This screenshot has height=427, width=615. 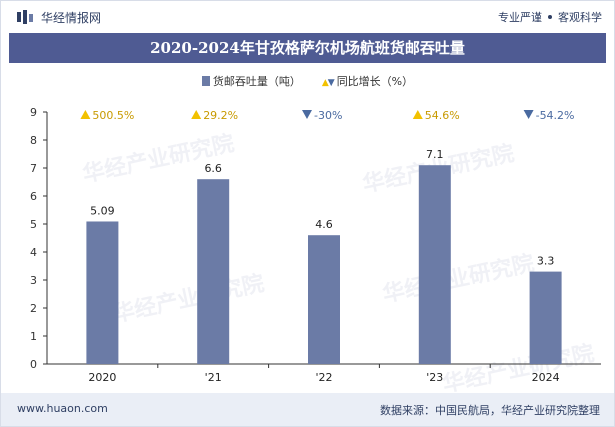 I want to click on slogan-right: 客观科学, so click(x=580, y=17).